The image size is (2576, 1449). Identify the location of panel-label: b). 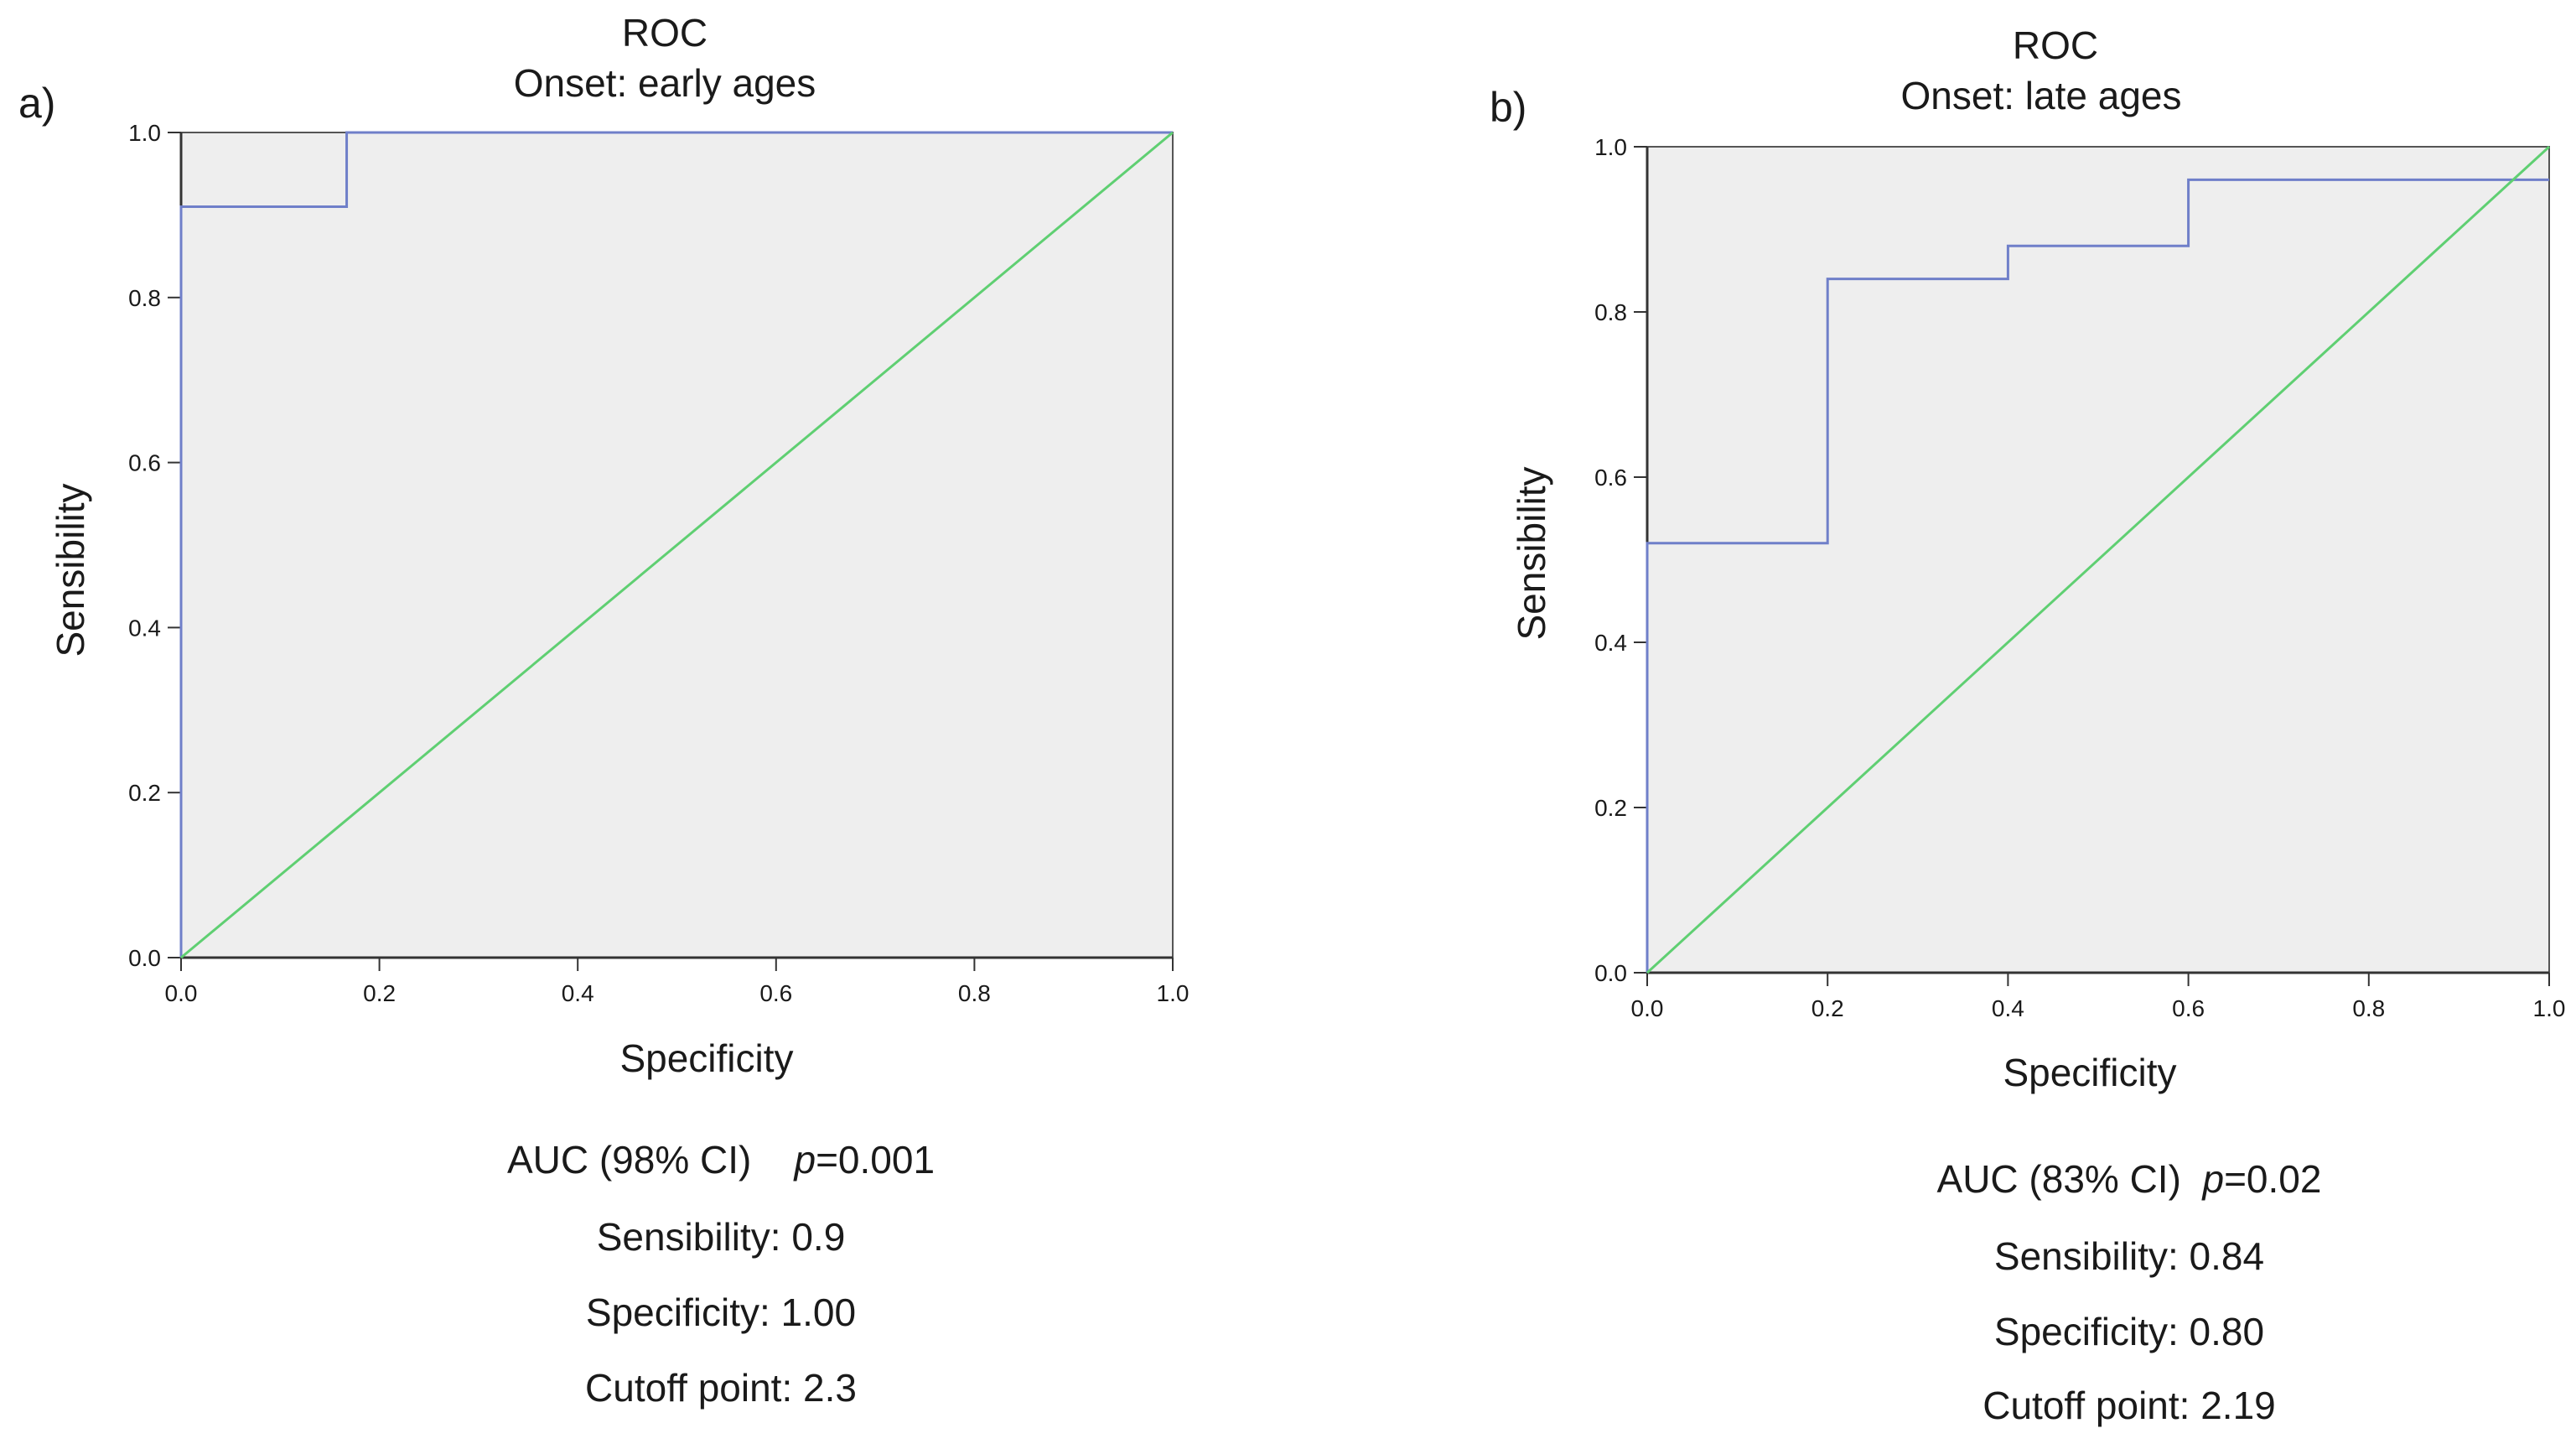
(1508, 107).